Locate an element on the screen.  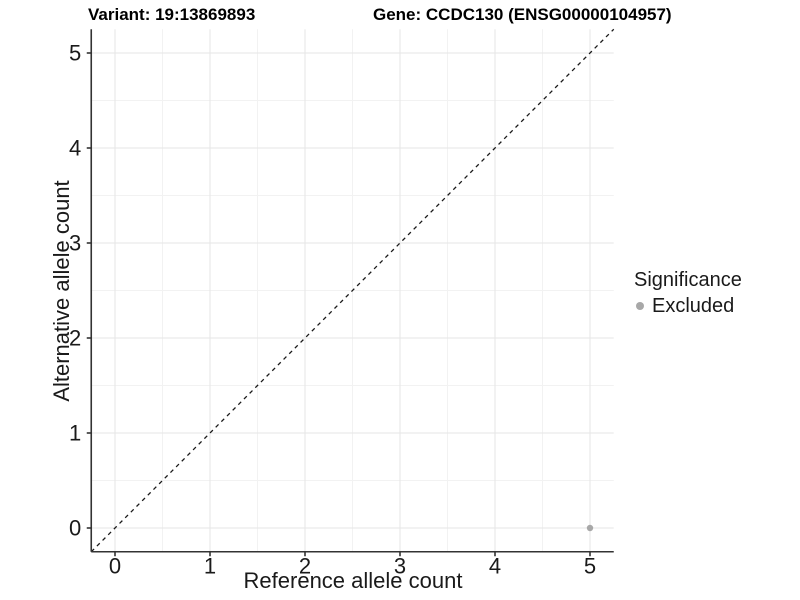
y-tick-label: 4 is located at coordinates (75, 148).